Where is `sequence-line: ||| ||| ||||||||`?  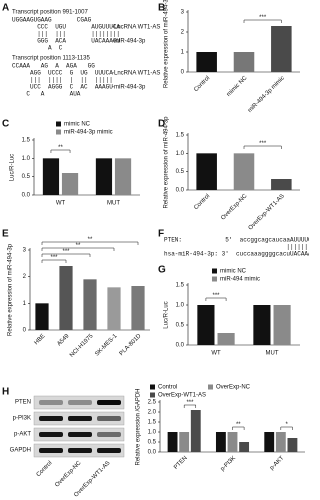
sequence-line: ||| ||| |||||||| is located at coordinates (66, 34).